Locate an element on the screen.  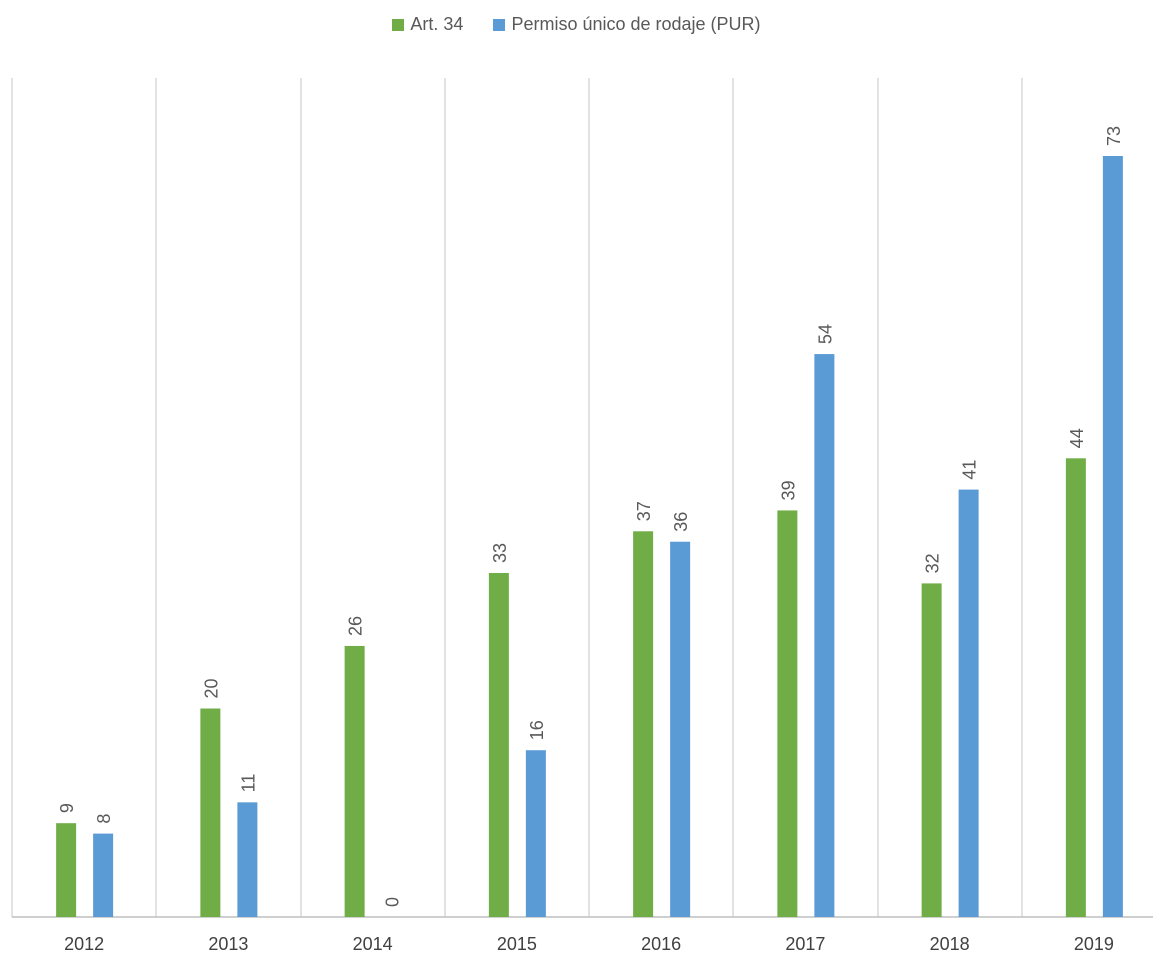
x-tick-label: 2017 is located at coordinates (805, 944).